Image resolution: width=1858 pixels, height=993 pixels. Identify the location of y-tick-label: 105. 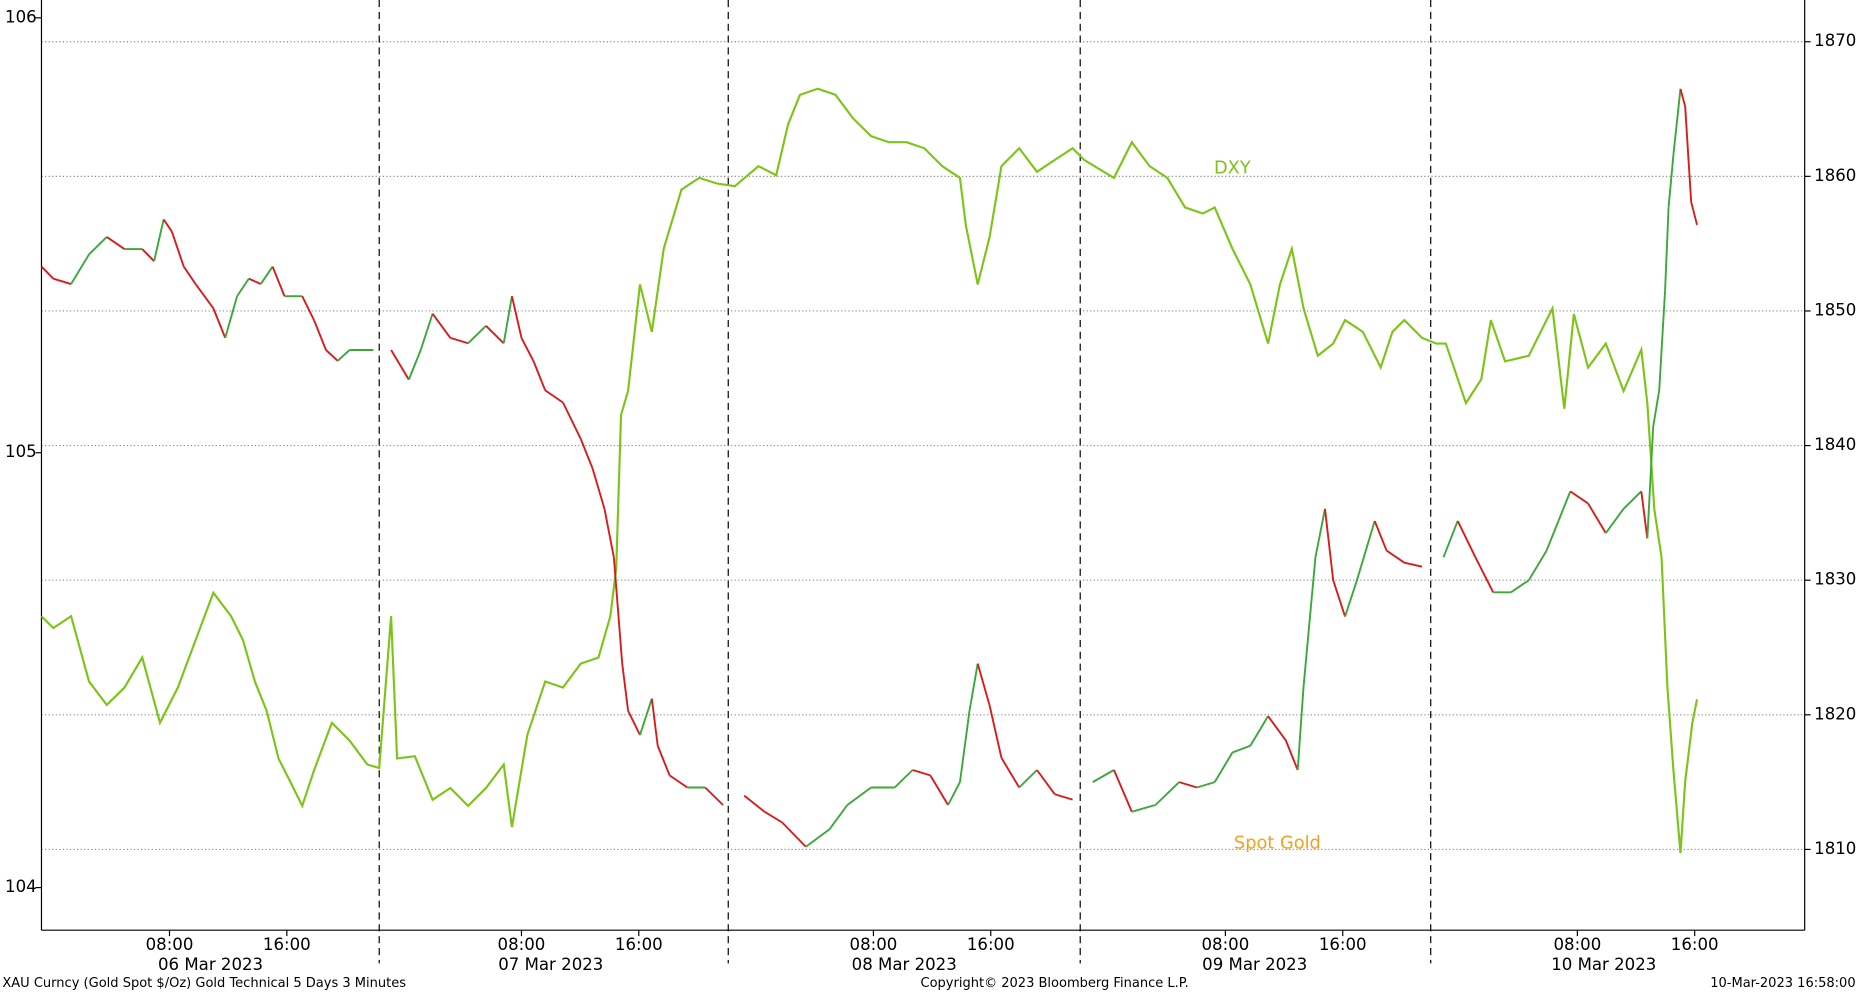
(21, 451).